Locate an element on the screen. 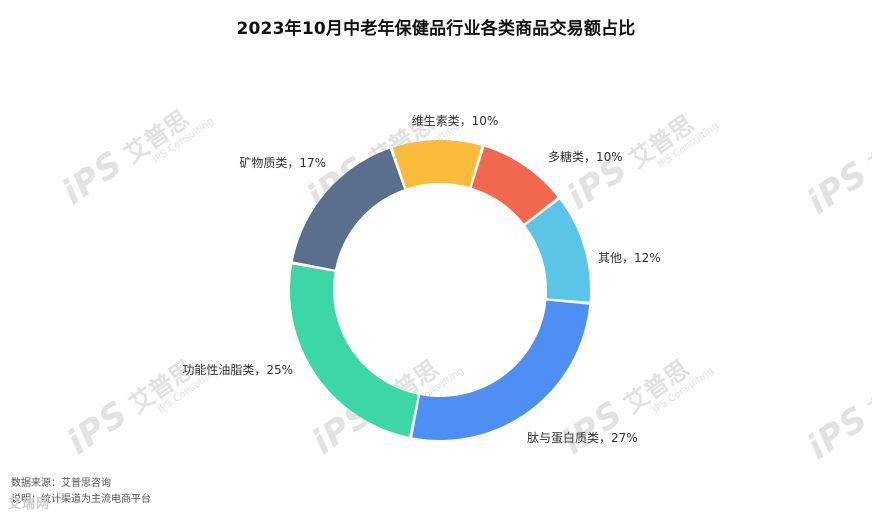 This screenshot has width=872, height=521. channel-note: 说明：统计渠道为主流电商平台 is located at coordinates (81, 499).